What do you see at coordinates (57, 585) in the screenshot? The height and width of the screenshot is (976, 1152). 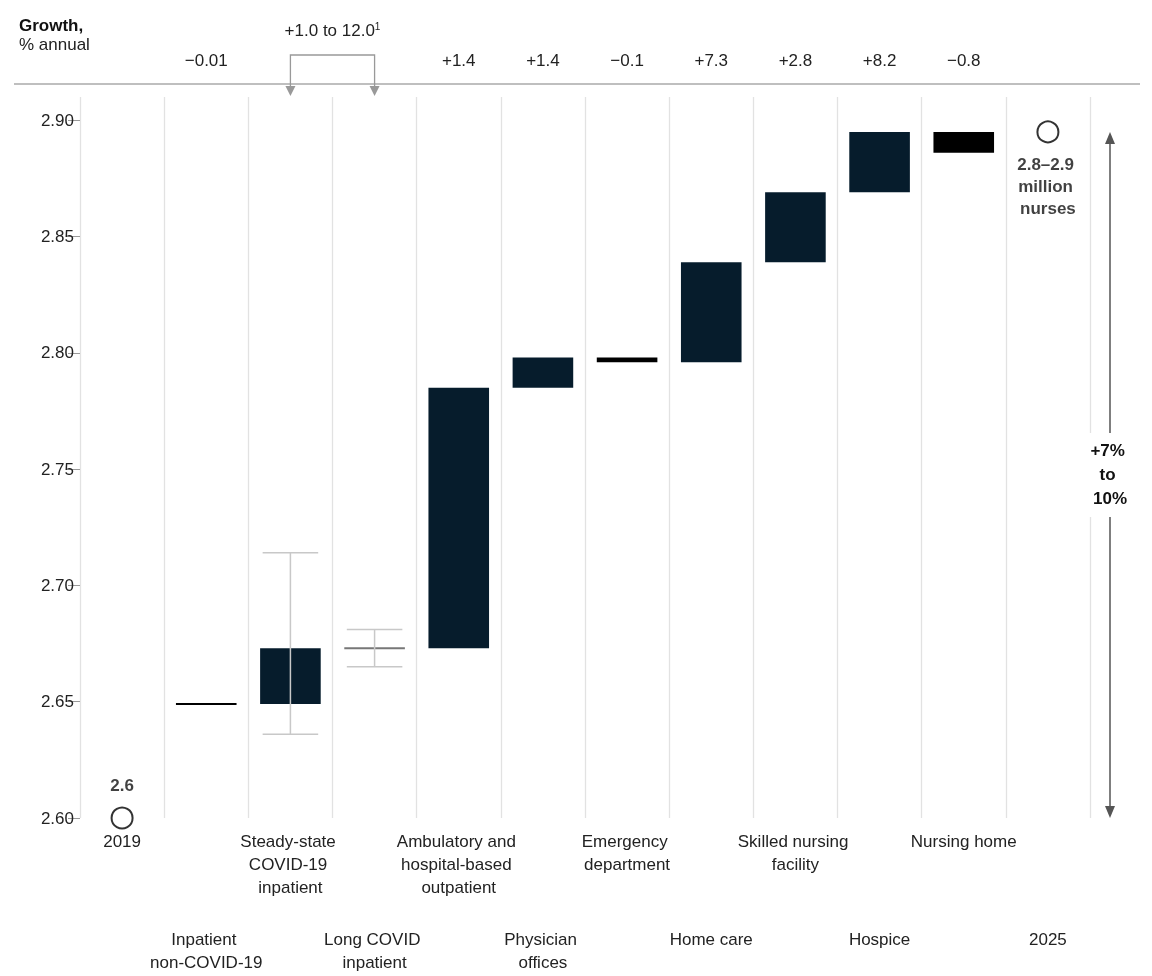 I see `y-tick-label: 2.70` at bounding box center [57, 585].